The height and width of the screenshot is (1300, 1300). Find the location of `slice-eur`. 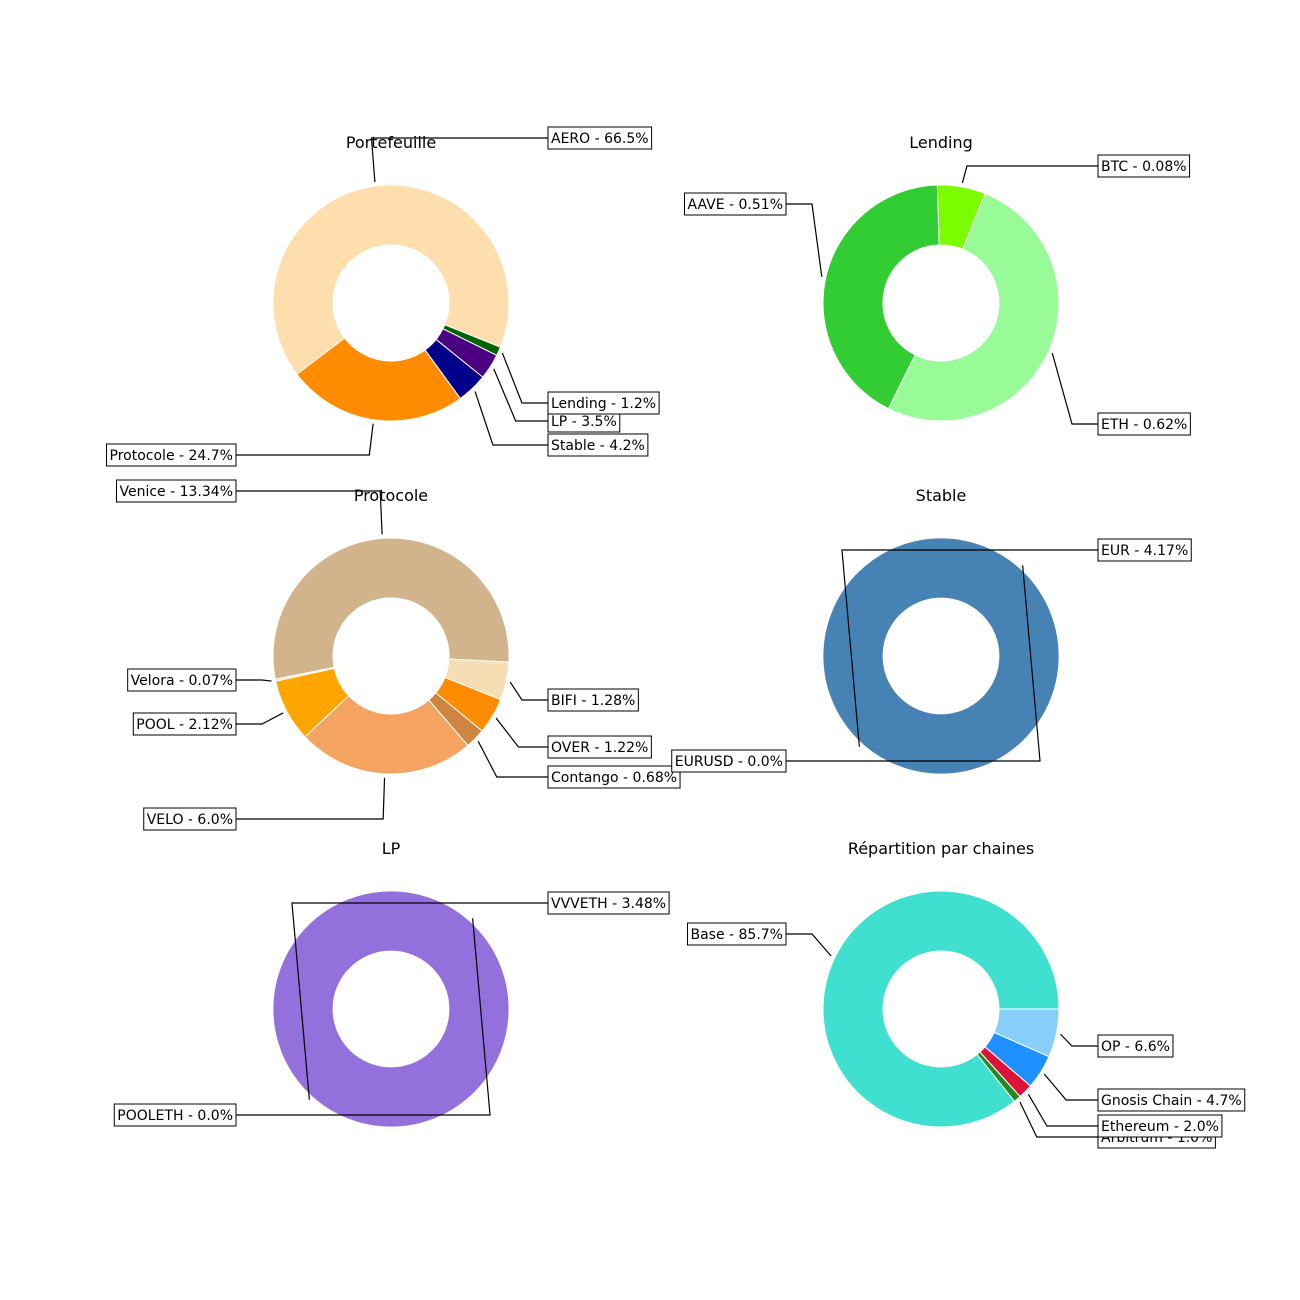

slice-eur is located at coordinates (941, 656).